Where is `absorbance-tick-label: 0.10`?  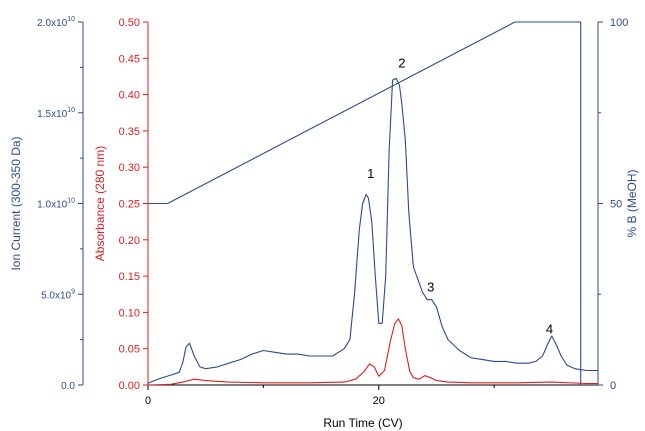
absorbance-tick-label: 0.10 is located at coordinates (129, 313).